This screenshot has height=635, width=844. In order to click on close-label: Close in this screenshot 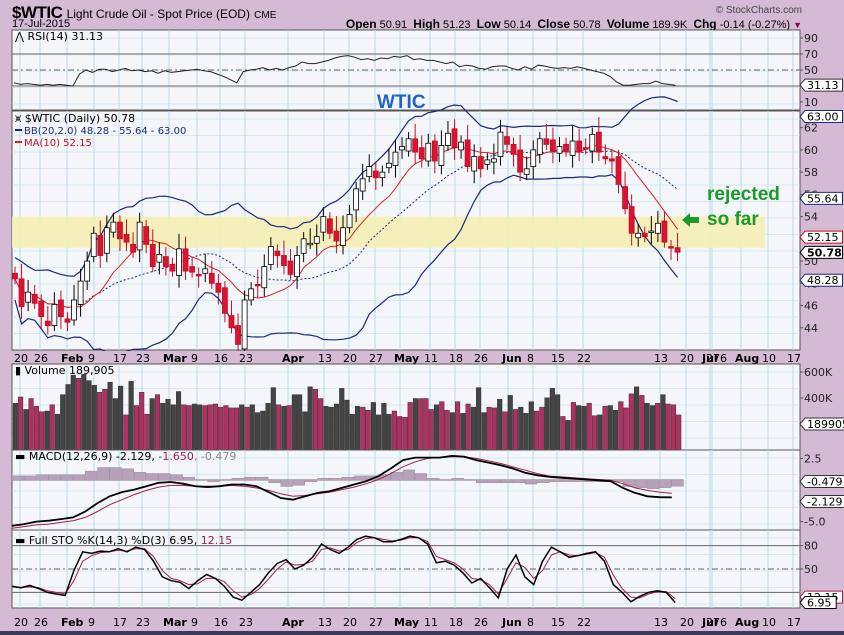, I will do `click(554, 24)`.